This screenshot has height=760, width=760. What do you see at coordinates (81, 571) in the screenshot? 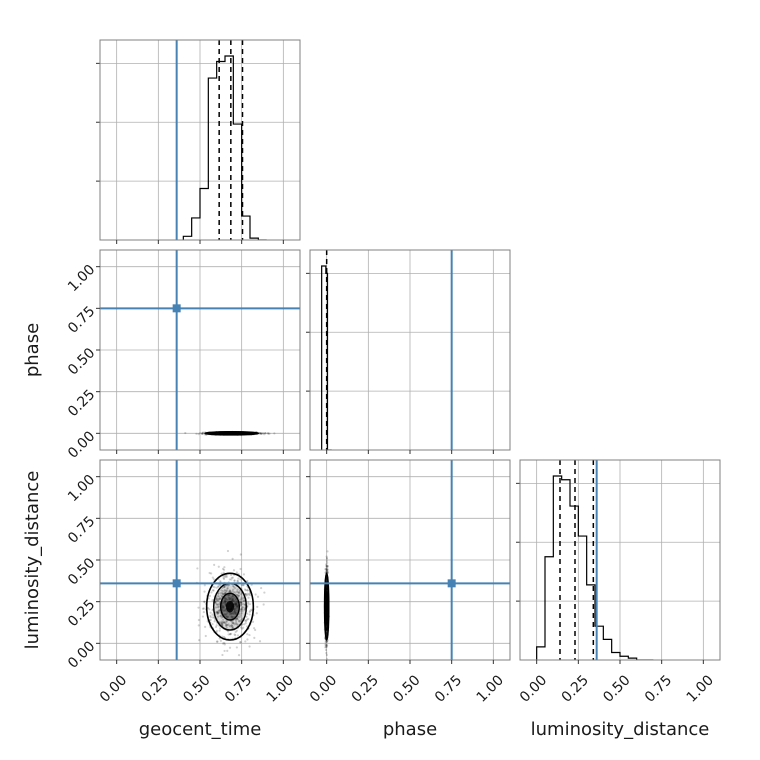
I see `y-tick-label: 0.50` at bounding box center [81, 571].